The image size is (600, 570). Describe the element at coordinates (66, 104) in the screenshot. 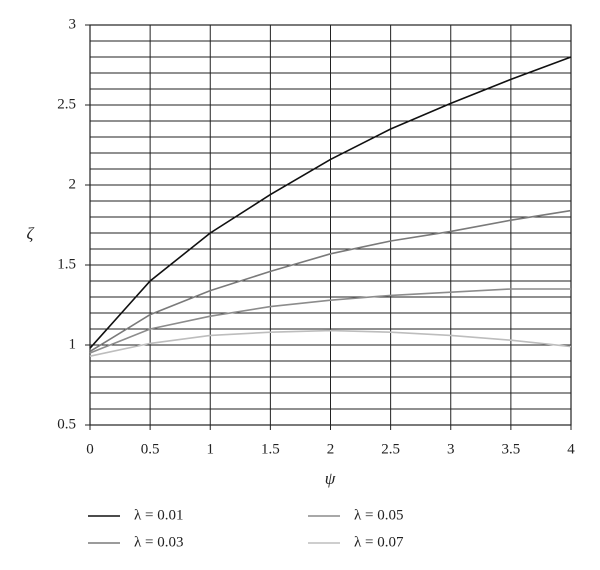

I see `y-tick-label: 2.5` at that location.